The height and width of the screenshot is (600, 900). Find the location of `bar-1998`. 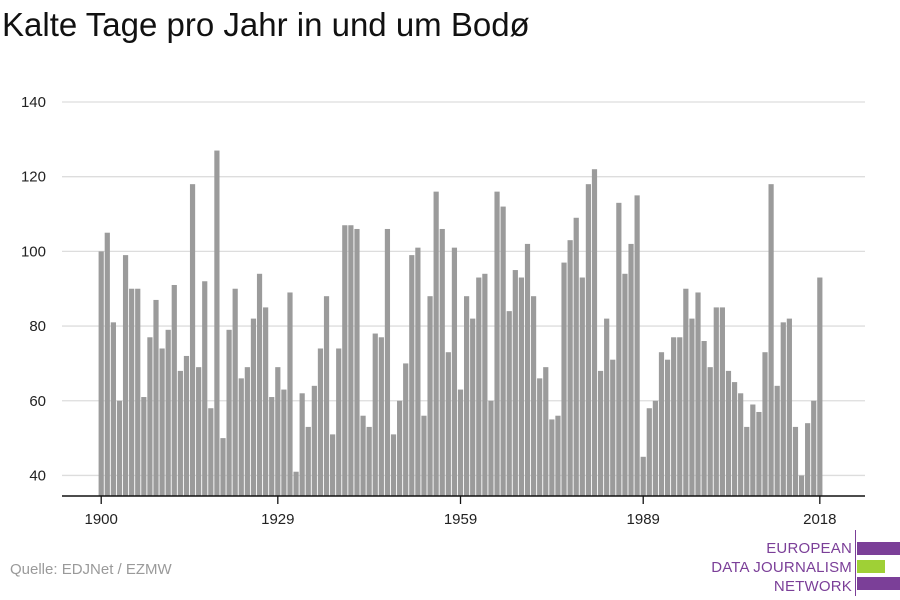

bar-1998 is located at coordinates (698, 394).